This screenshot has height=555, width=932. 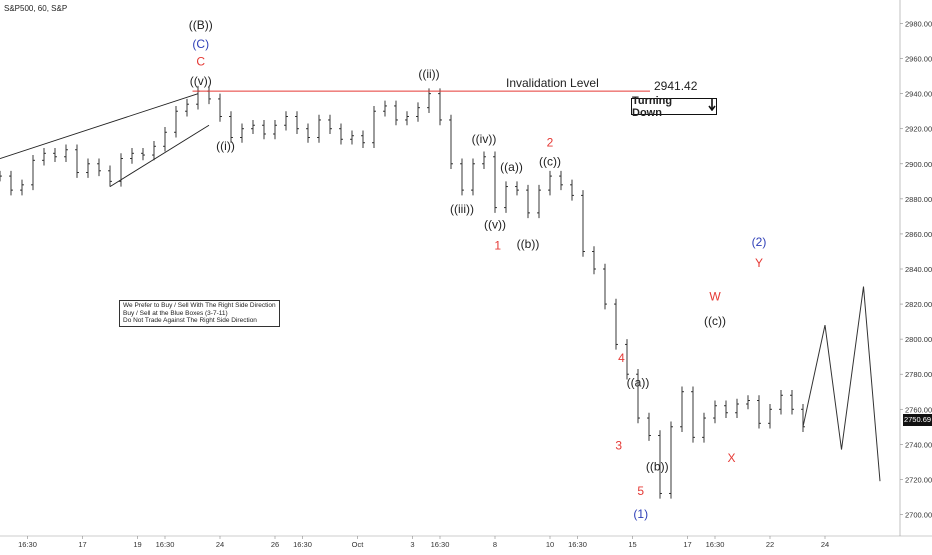 I want to click on wave-label: ((iii)), so click(x=462, y=209).